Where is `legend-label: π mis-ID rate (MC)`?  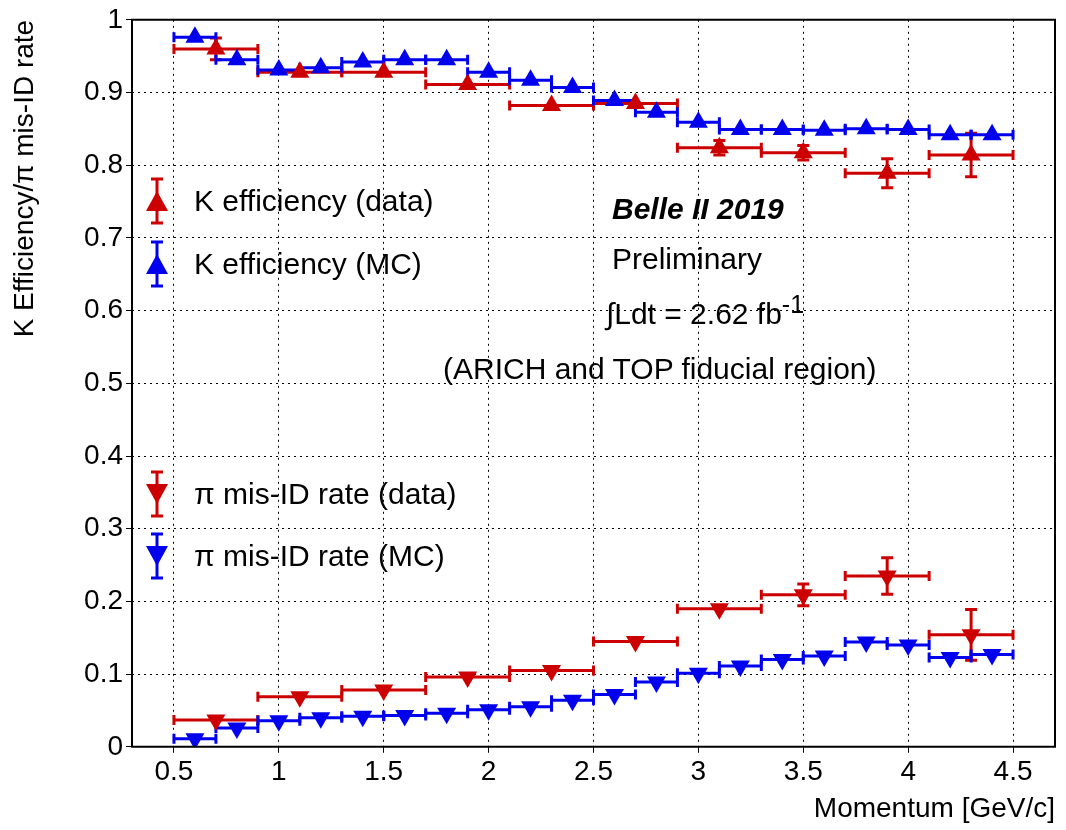
legend-label: π mis-ID rate (MC) is located at coordinates (319, 556).